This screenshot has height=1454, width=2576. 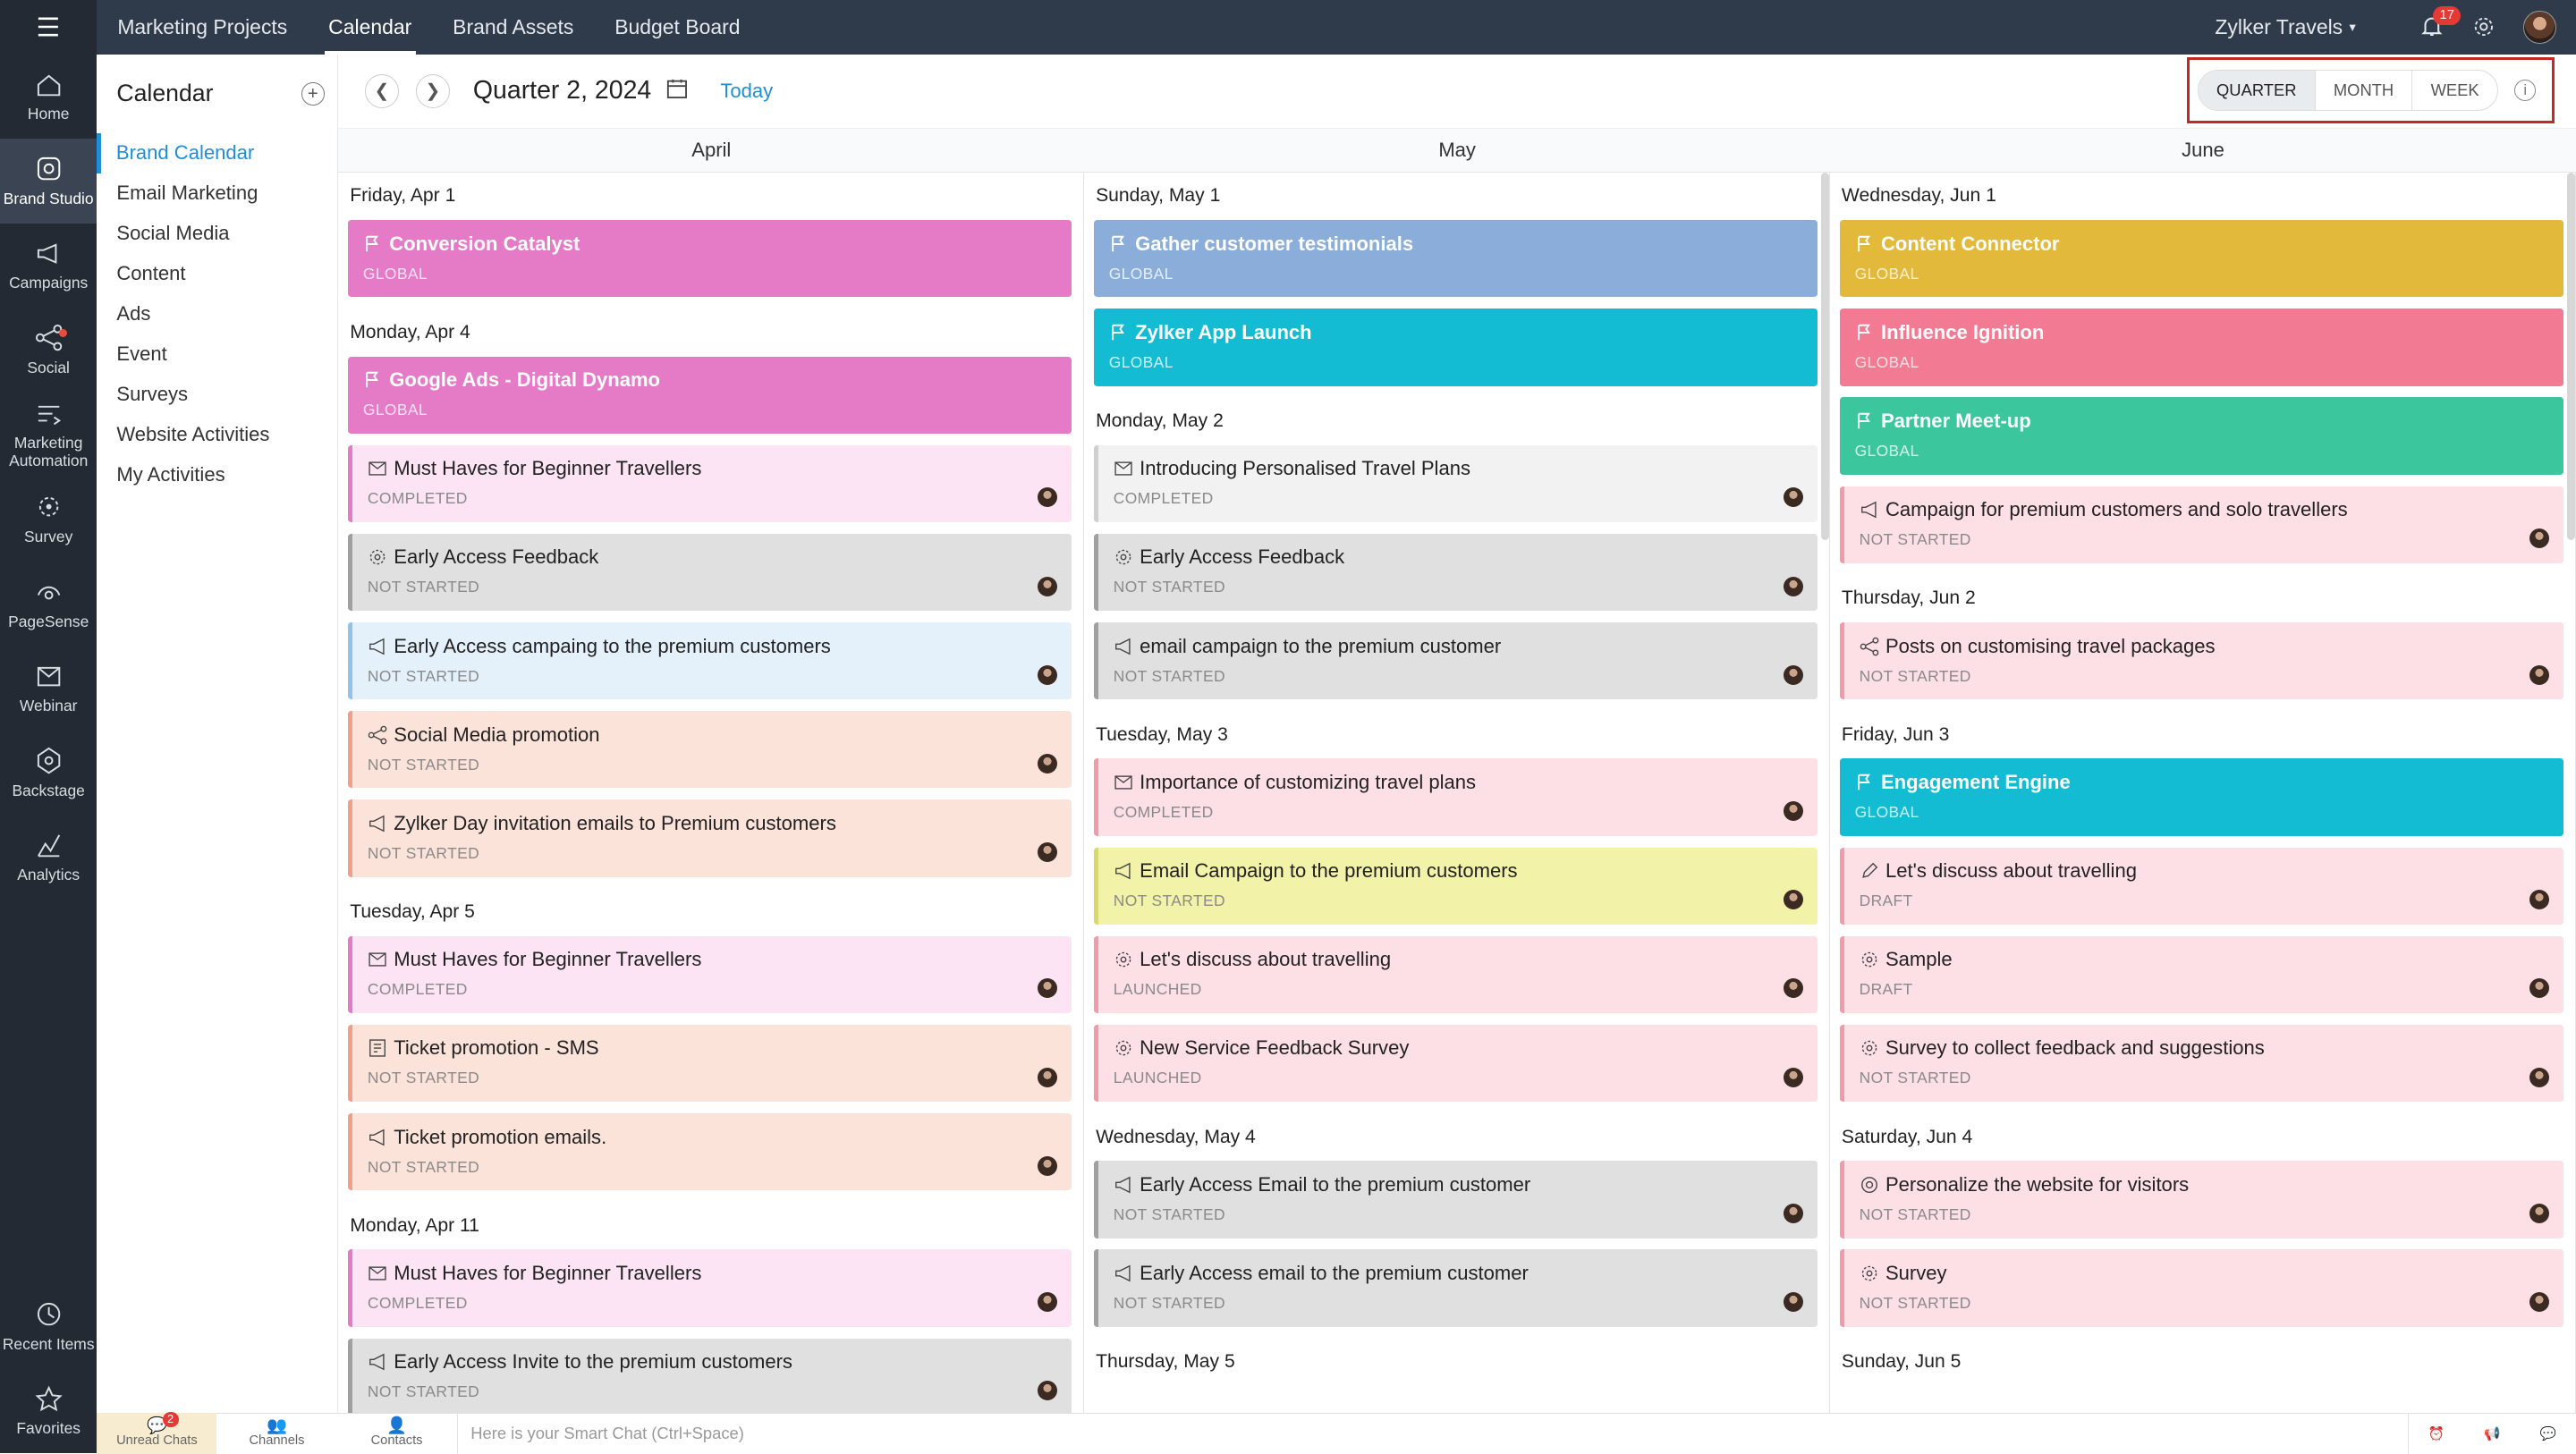 What do you see at coordinates (1863, 421) in the screenshot?
I see `flag-icon` at bounding box center [1863, 421].